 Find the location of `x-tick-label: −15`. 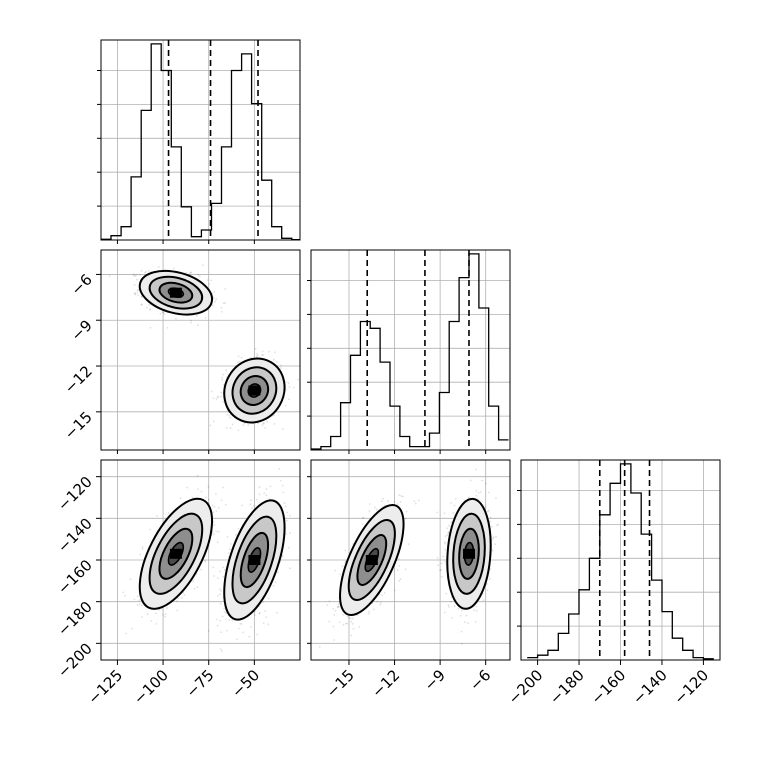

x-tick-label: −15 is located at coordinates (340, 683).